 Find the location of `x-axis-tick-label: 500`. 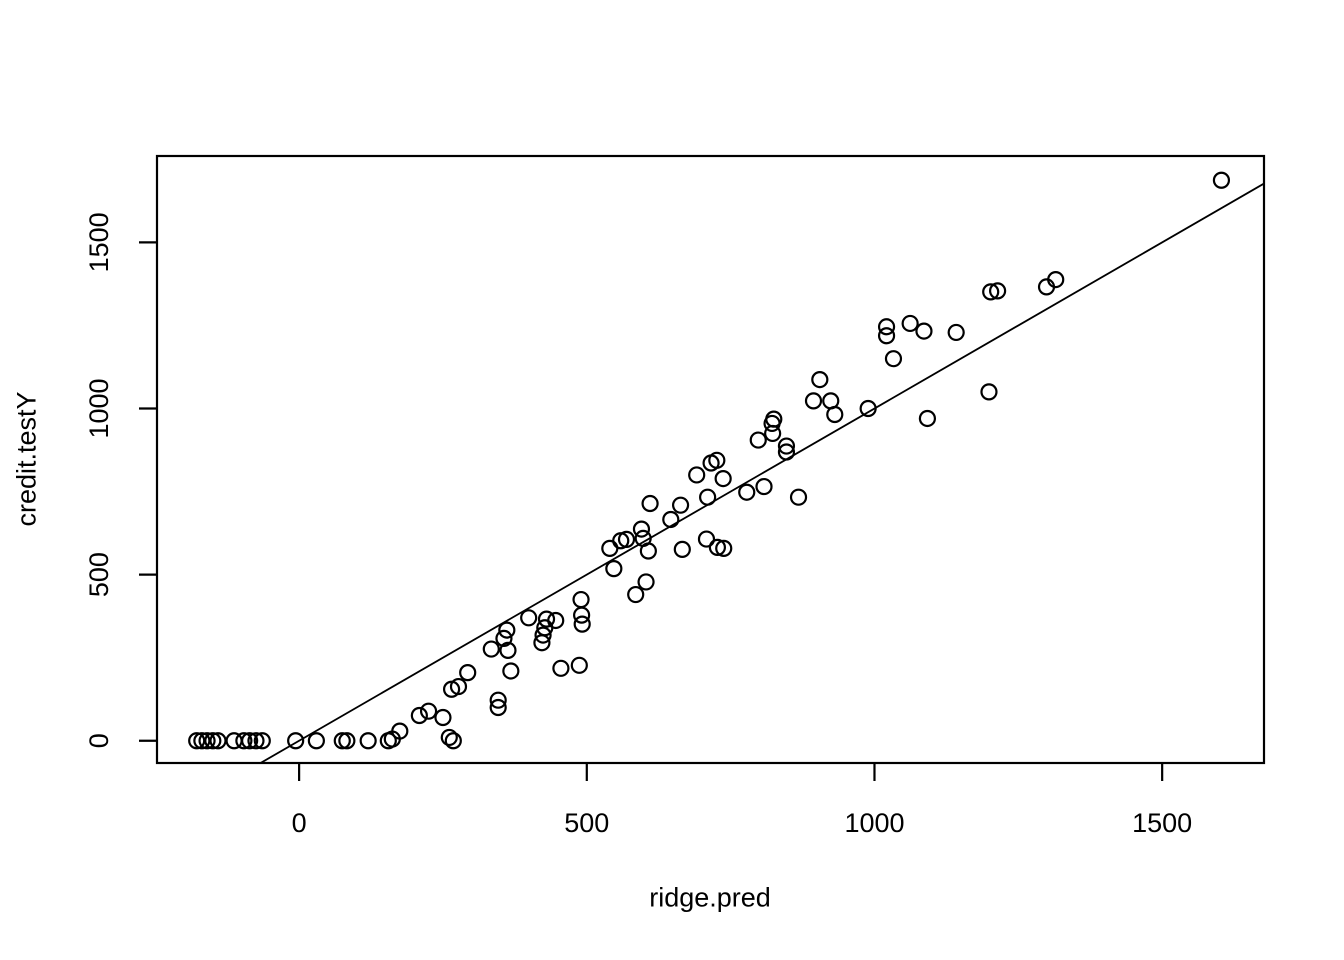

x-axis-tick-label: 500 is located at coordinates (586, 823).